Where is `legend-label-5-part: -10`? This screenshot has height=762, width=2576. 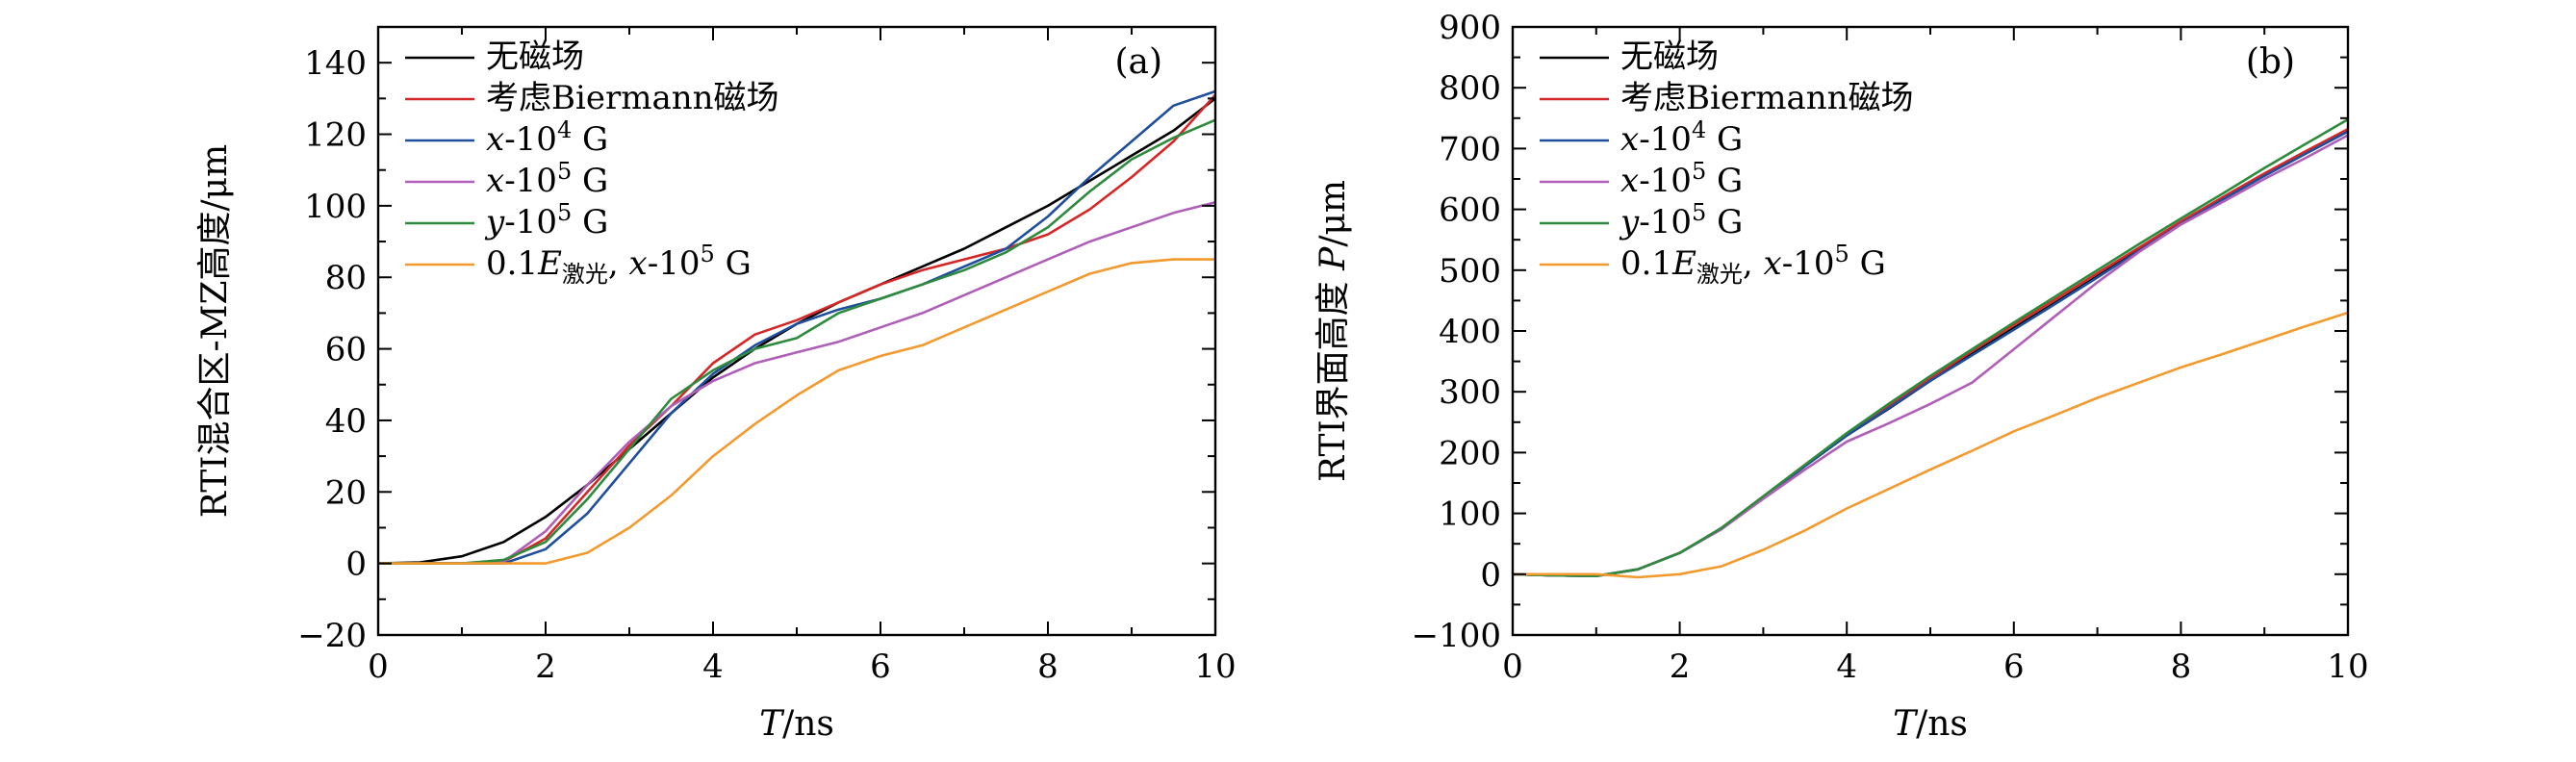
legend-label-5-part: -10 is located at coordinates (674, 263).